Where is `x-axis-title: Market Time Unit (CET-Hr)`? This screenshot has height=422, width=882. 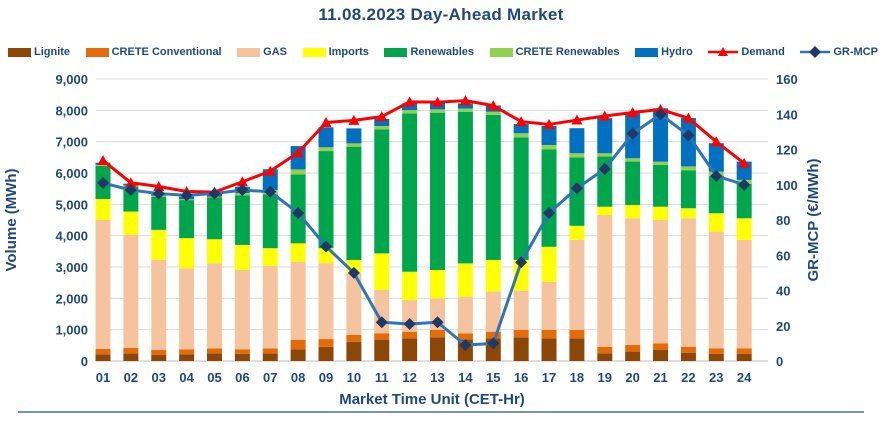 x-axis-title: Market Time Unit (CET-Hr) is located at coordinates (432, 399).